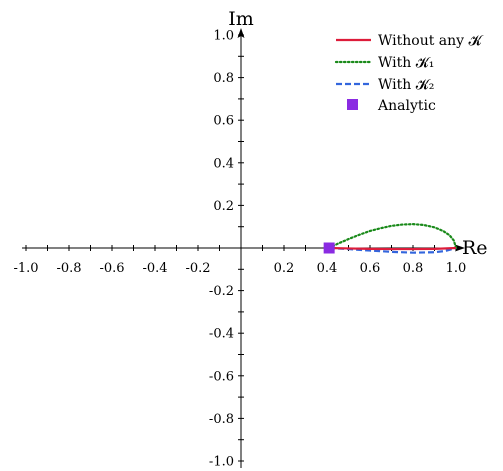 Image resolution: width=503 pixels, height=471 pixels. I want to click on x-tick-label: 0.2, so click(284, 268).